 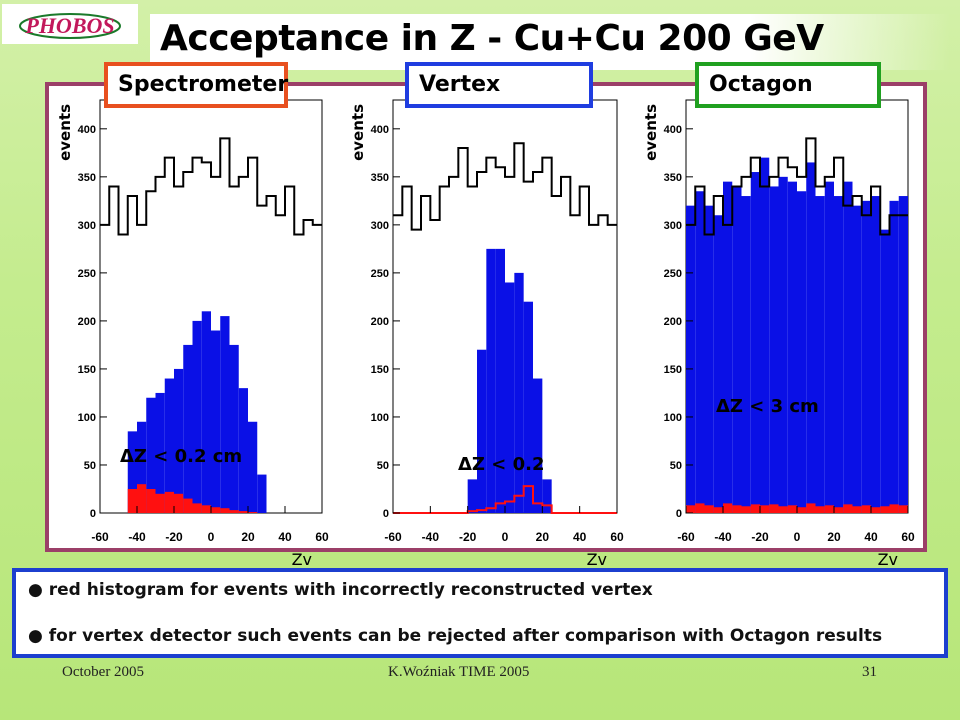 What do you see at coordinates (788, 85) in the screenshot?
I see `label-octagon: Octagon` at bounding box center [788, 85].